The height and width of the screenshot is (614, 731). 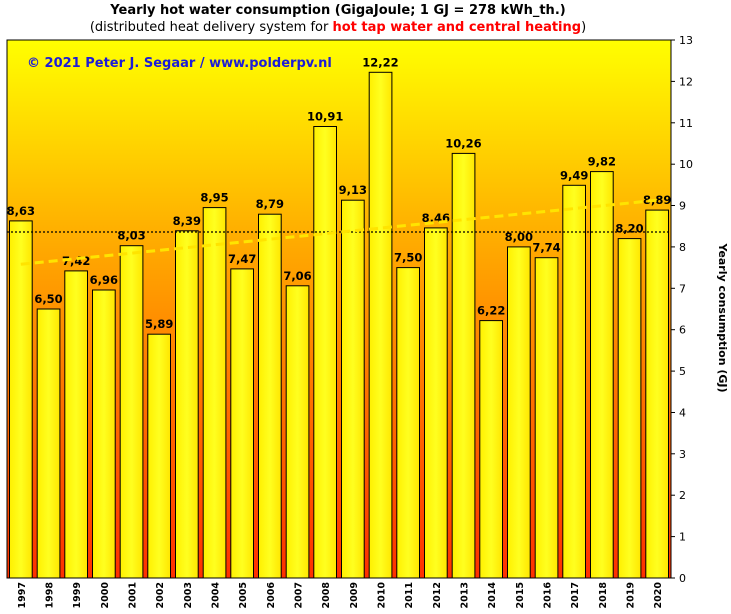 What do you see at coordinates (657, 200) in the screenshot?
I see `value-label-2020: 8,89` at bounding box center [657, 200].